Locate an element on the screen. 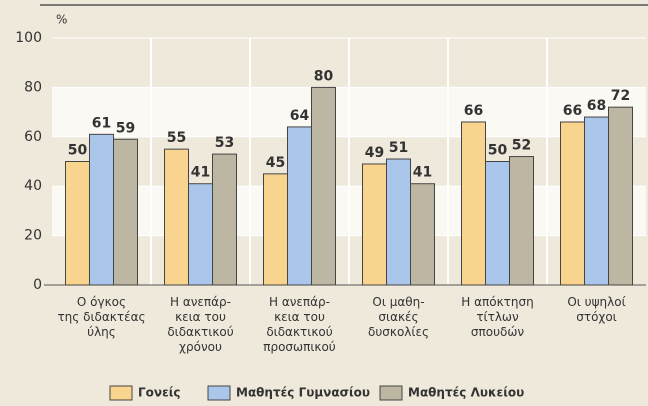  value-label: 51 is located at coordinates (398, 148).